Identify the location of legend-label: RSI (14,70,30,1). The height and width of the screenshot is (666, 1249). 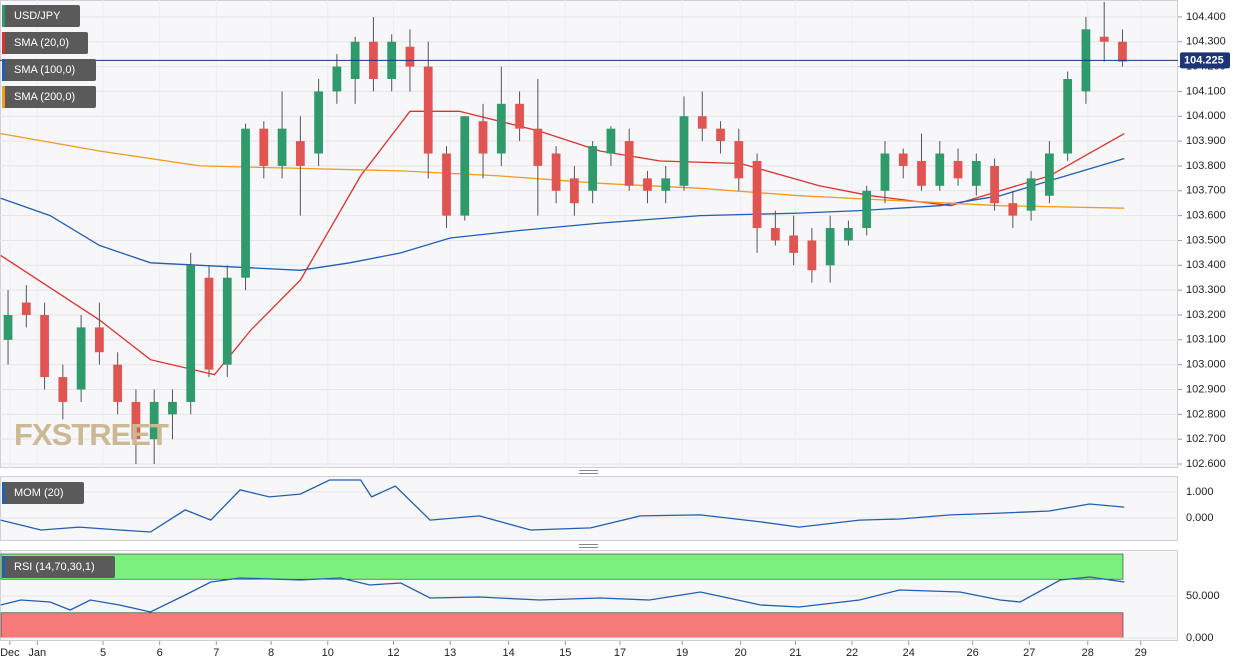
(54, 567).